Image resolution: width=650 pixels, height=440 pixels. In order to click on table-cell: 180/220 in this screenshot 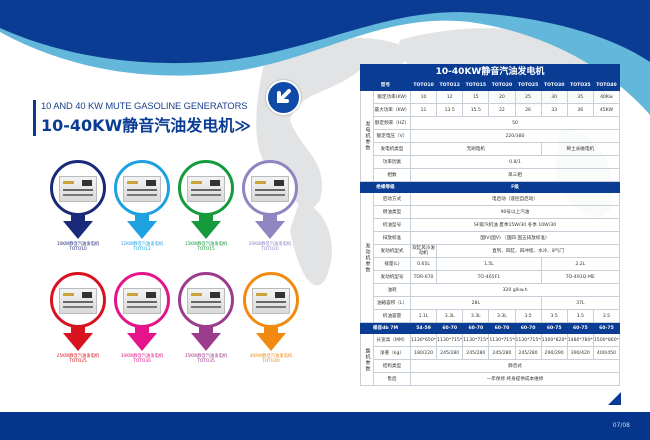, I will do `click(423, 353)`.